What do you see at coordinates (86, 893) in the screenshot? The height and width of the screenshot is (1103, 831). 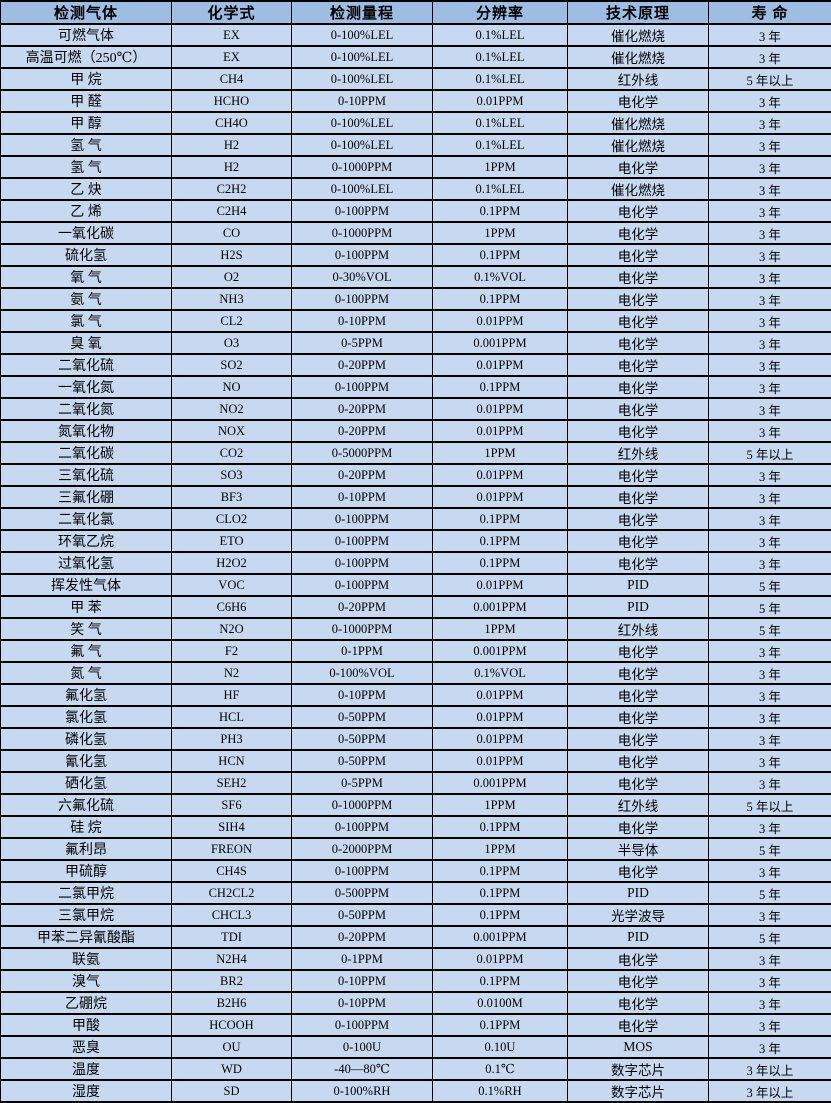 I see `cell-gas-name: 二氯甲烷` at bounding box center [86, 893].